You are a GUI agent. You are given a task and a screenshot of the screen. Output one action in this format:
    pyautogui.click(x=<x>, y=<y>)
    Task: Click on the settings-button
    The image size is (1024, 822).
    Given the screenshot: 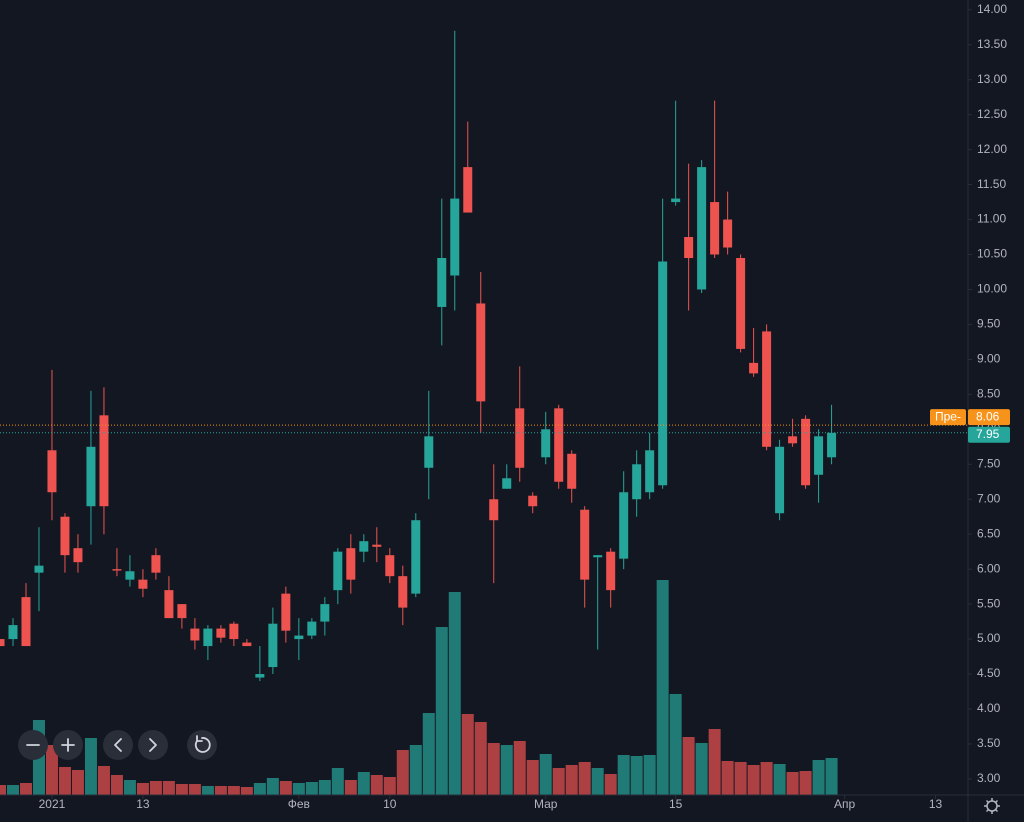 What is the action you would take?
    pyautogui.click(x=992, y=806)
    